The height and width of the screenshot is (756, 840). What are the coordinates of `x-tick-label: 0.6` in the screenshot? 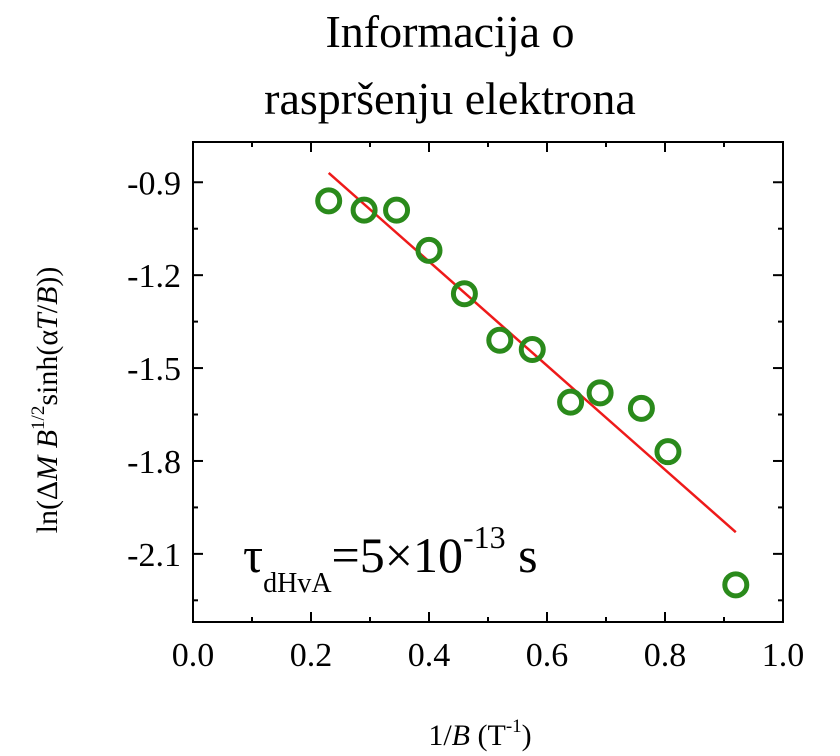 It's located at (547, 655).